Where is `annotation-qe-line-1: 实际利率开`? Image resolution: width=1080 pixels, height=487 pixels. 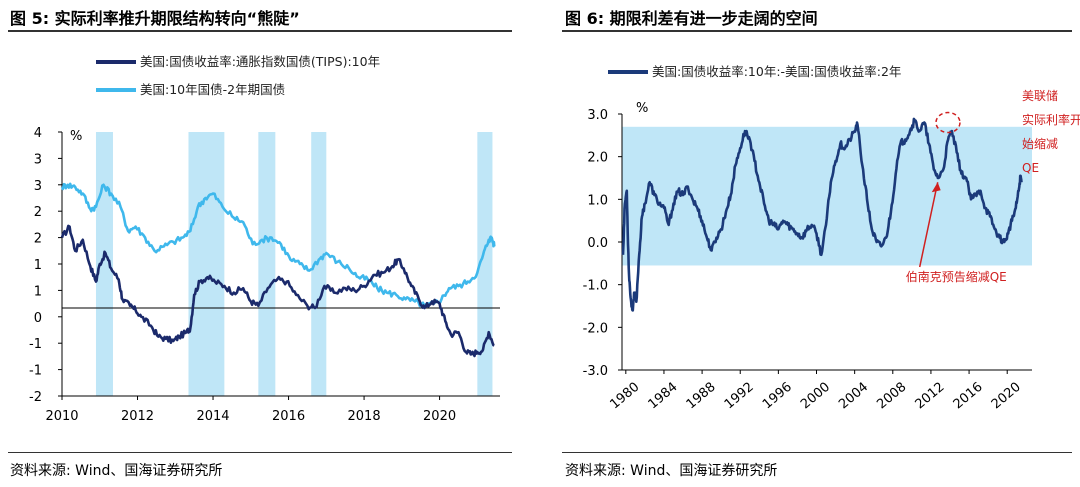 annotation-qe-line-1: 实际利率开 is located at coordinates (1051, 119).